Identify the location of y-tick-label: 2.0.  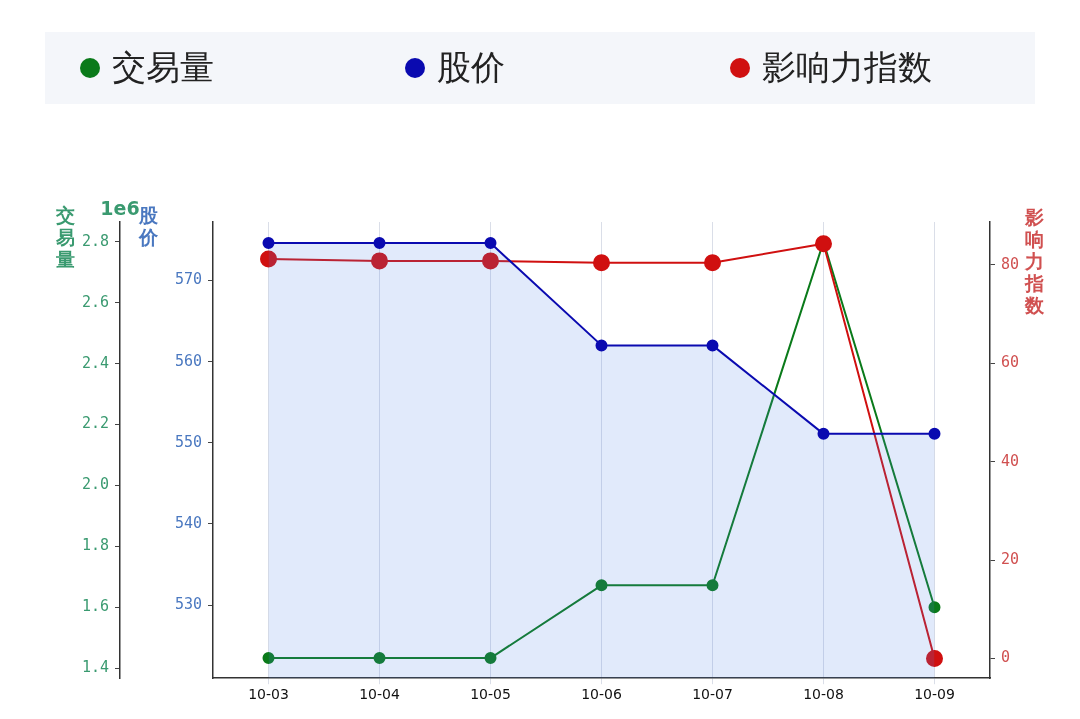
(95, 484).